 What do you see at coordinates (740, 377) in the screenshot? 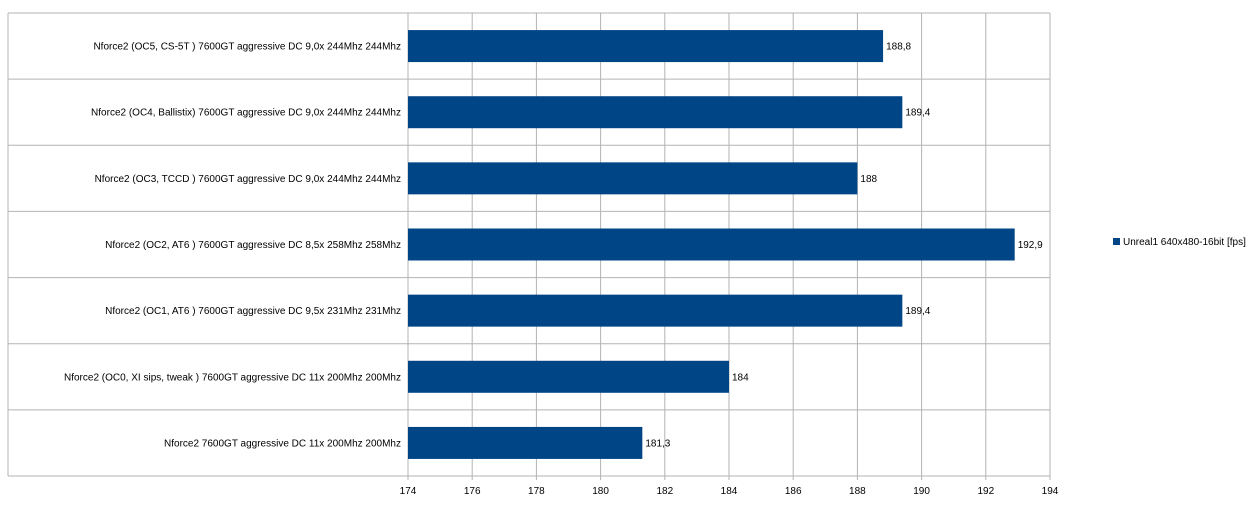
I see `data-label: 184` at bounding box center [740, 377].